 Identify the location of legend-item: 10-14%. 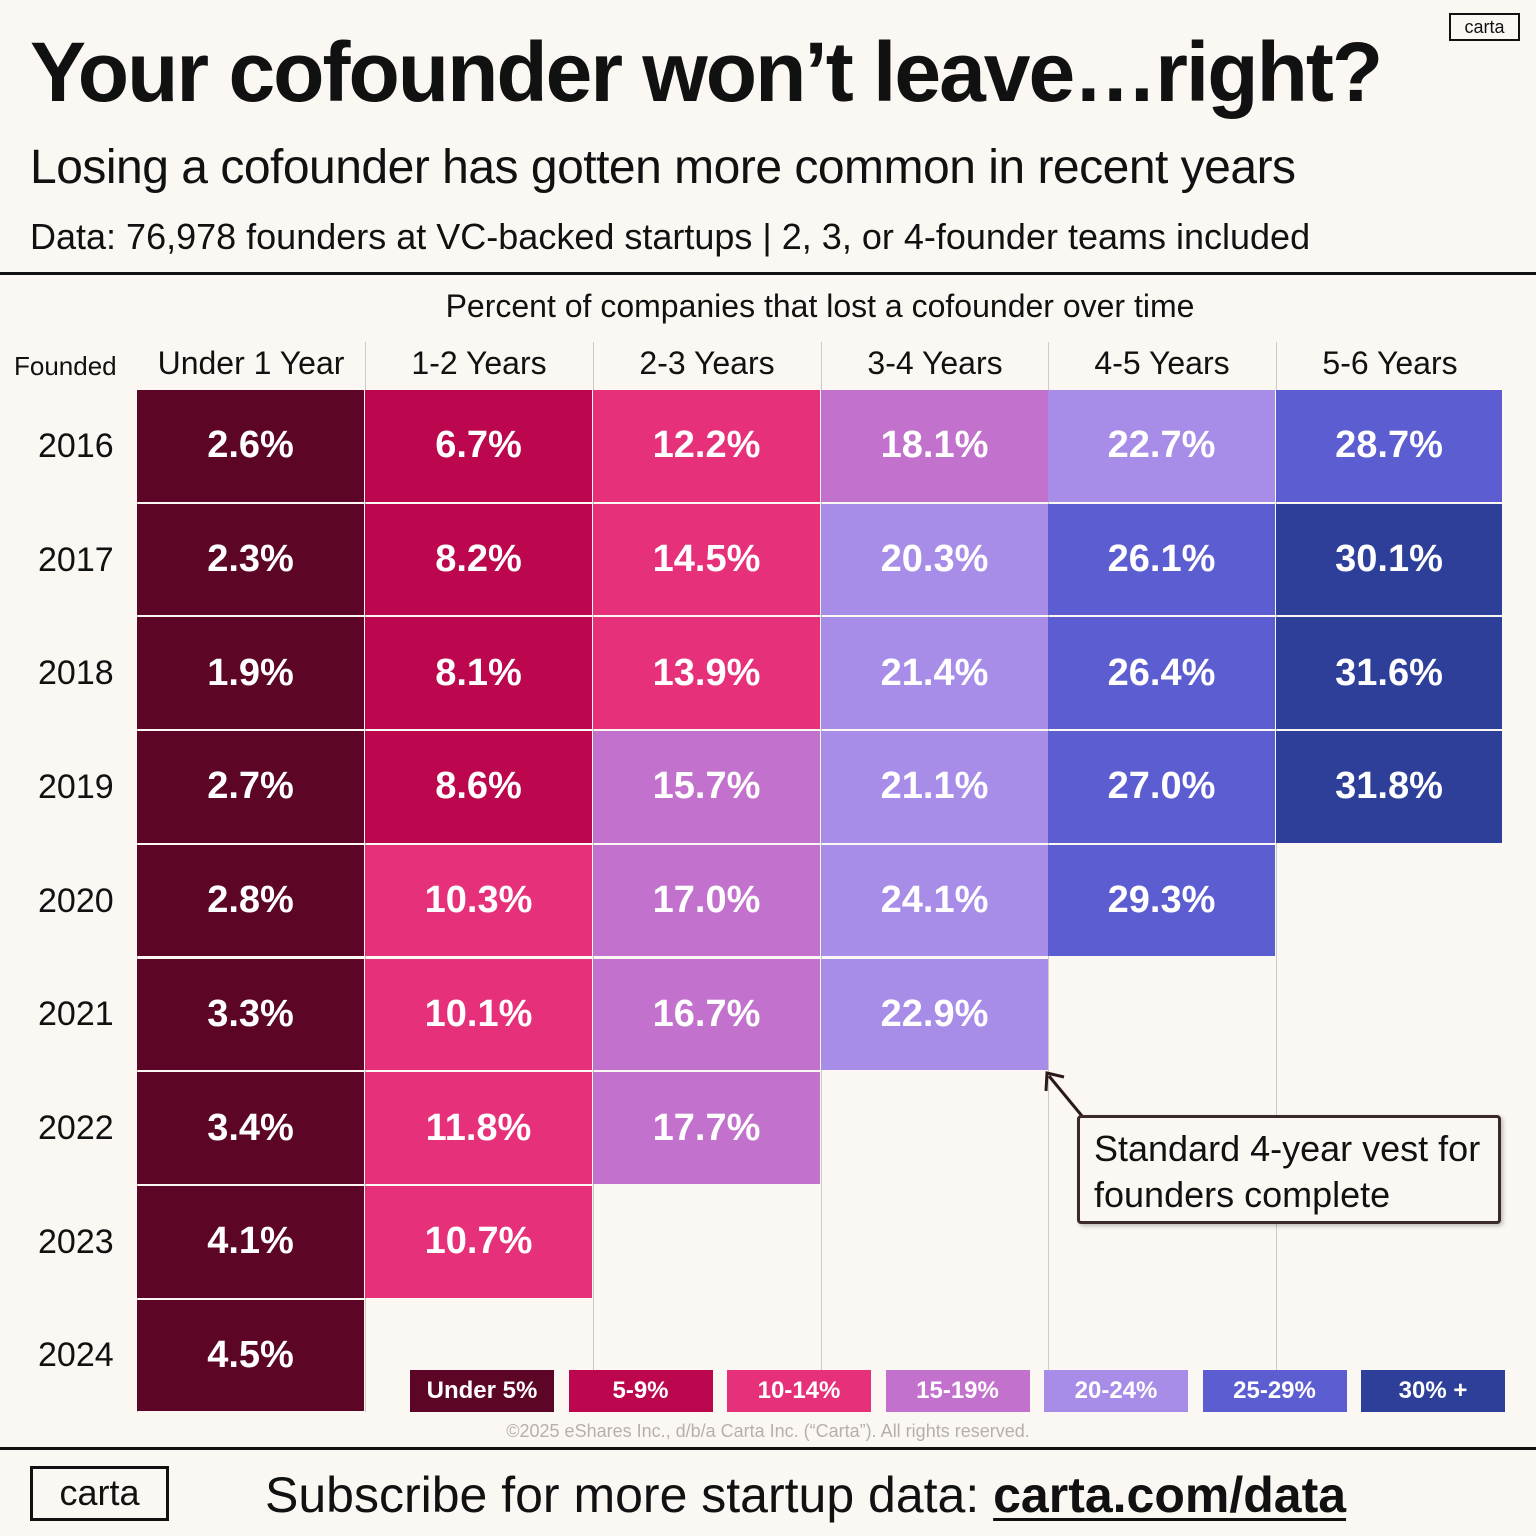
(799, 1391).